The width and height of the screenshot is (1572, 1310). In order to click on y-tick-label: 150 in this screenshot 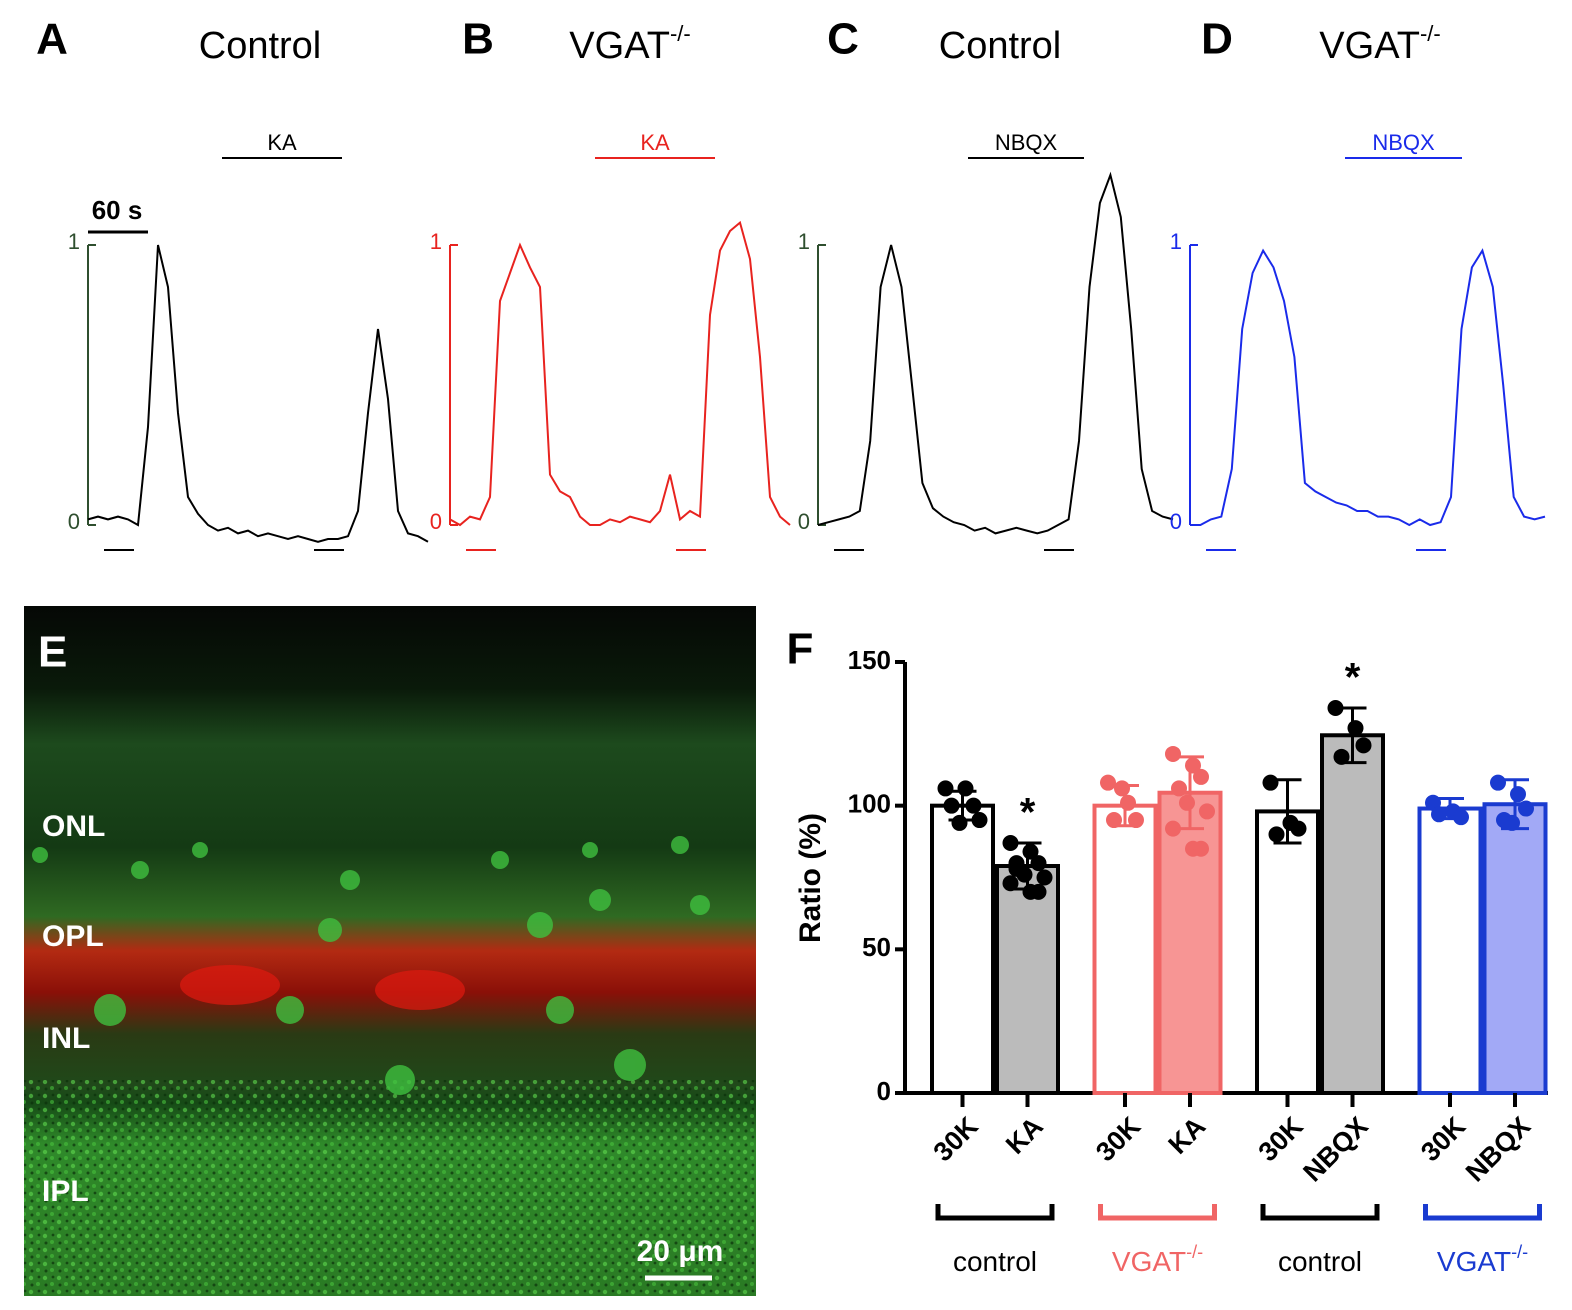, I will do `click(869, 660)`.